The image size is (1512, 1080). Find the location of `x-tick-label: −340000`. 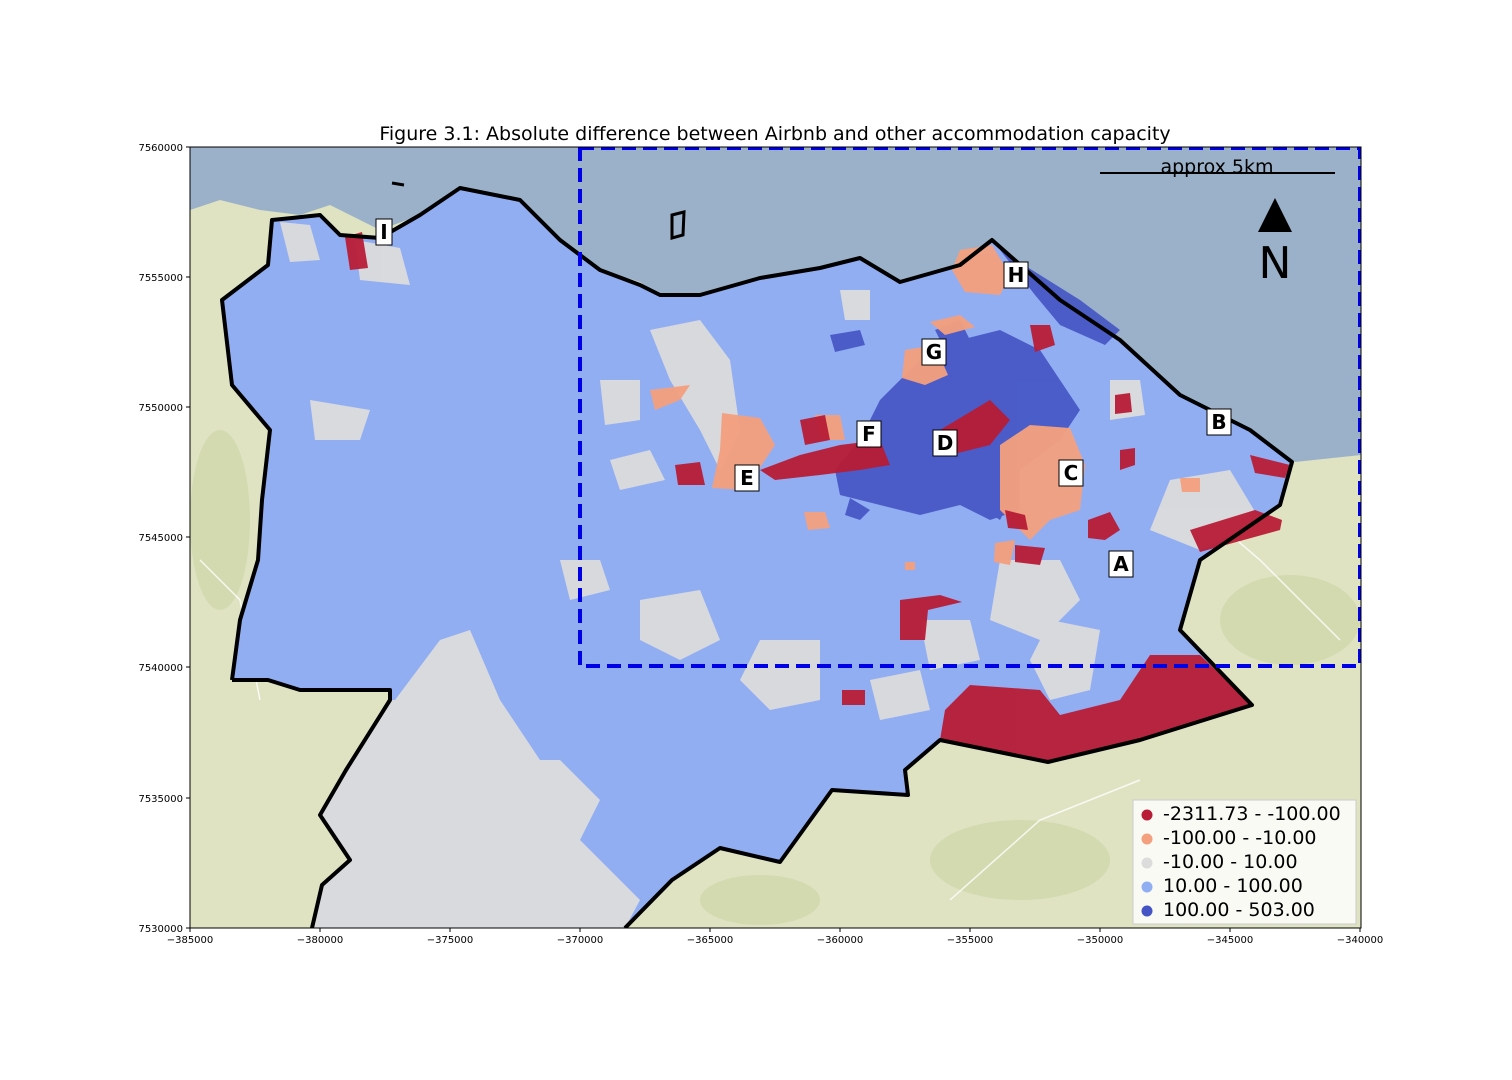

x-tick-label: −340000 is located at coordinates (1360, 940).